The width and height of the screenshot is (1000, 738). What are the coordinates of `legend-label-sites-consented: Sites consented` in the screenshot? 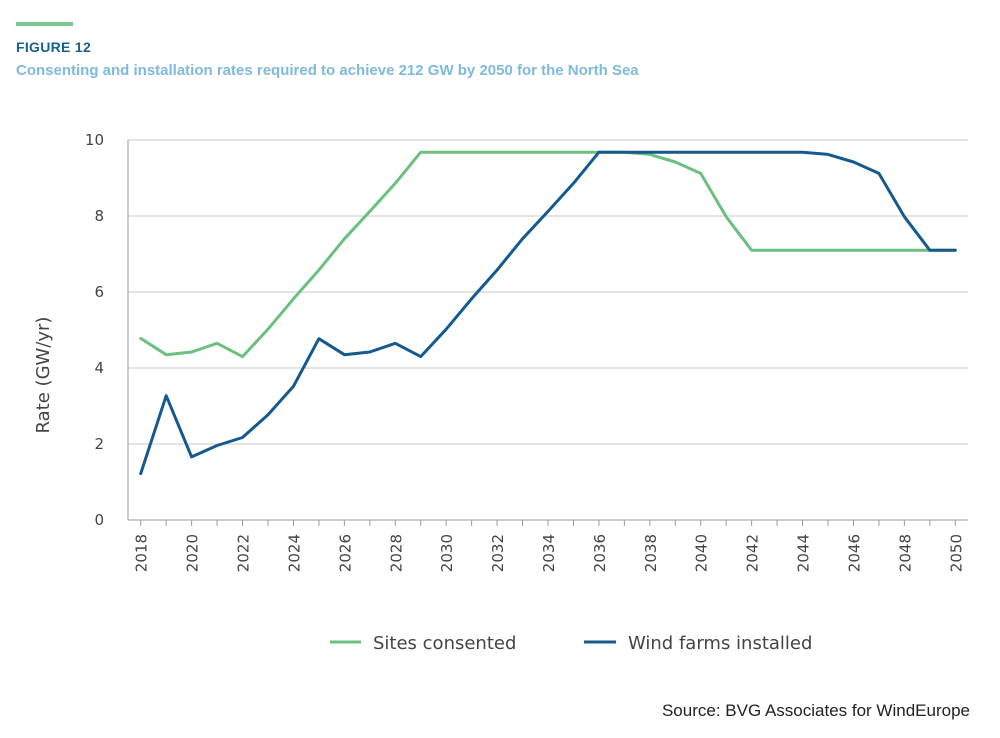 It's located at (444, 643).